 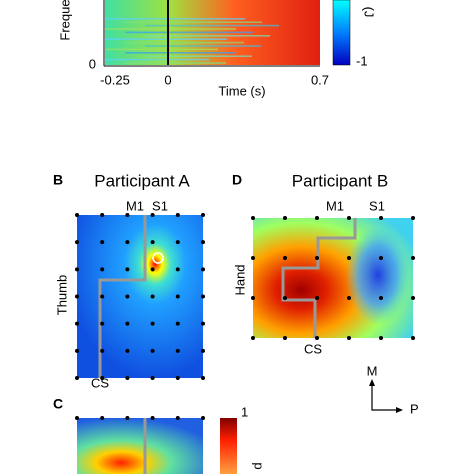 What do you see at coordinates (241, 90) in the screenshot?
I see `x-label: Time (s)` at bounding box center [241, 90].